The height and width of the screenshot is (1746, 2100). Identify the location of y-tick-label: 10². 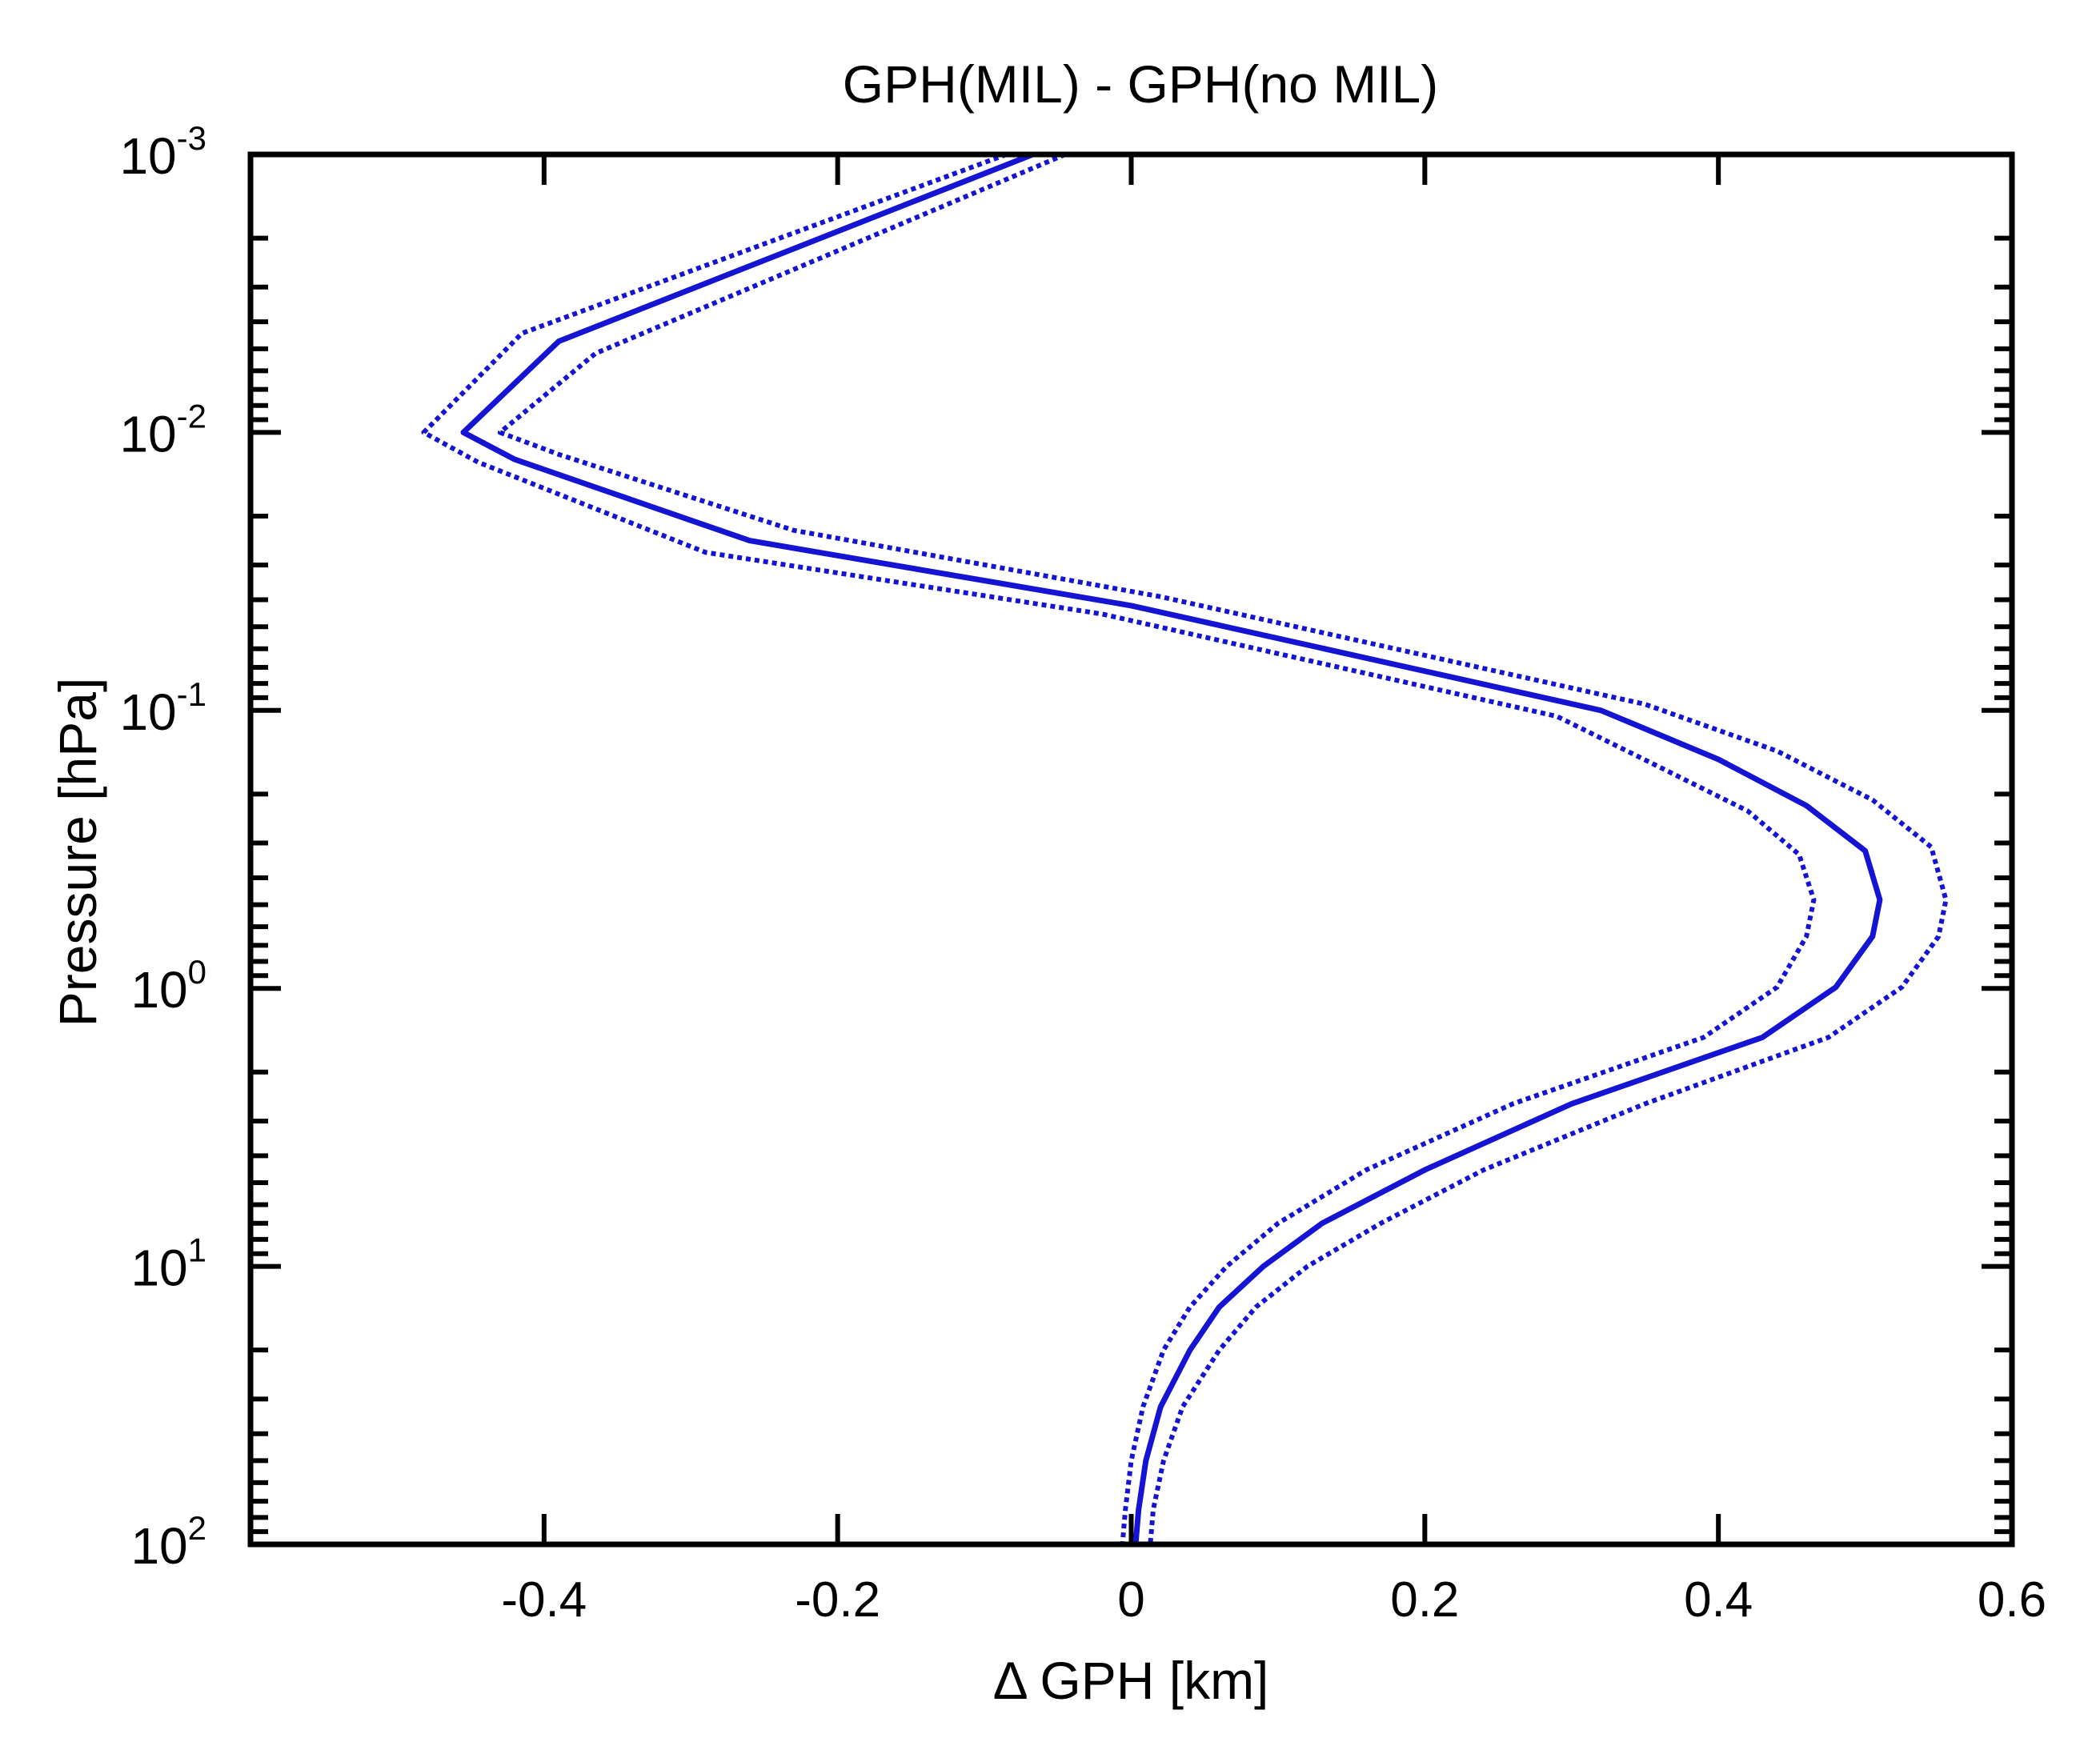
(168, 1542).